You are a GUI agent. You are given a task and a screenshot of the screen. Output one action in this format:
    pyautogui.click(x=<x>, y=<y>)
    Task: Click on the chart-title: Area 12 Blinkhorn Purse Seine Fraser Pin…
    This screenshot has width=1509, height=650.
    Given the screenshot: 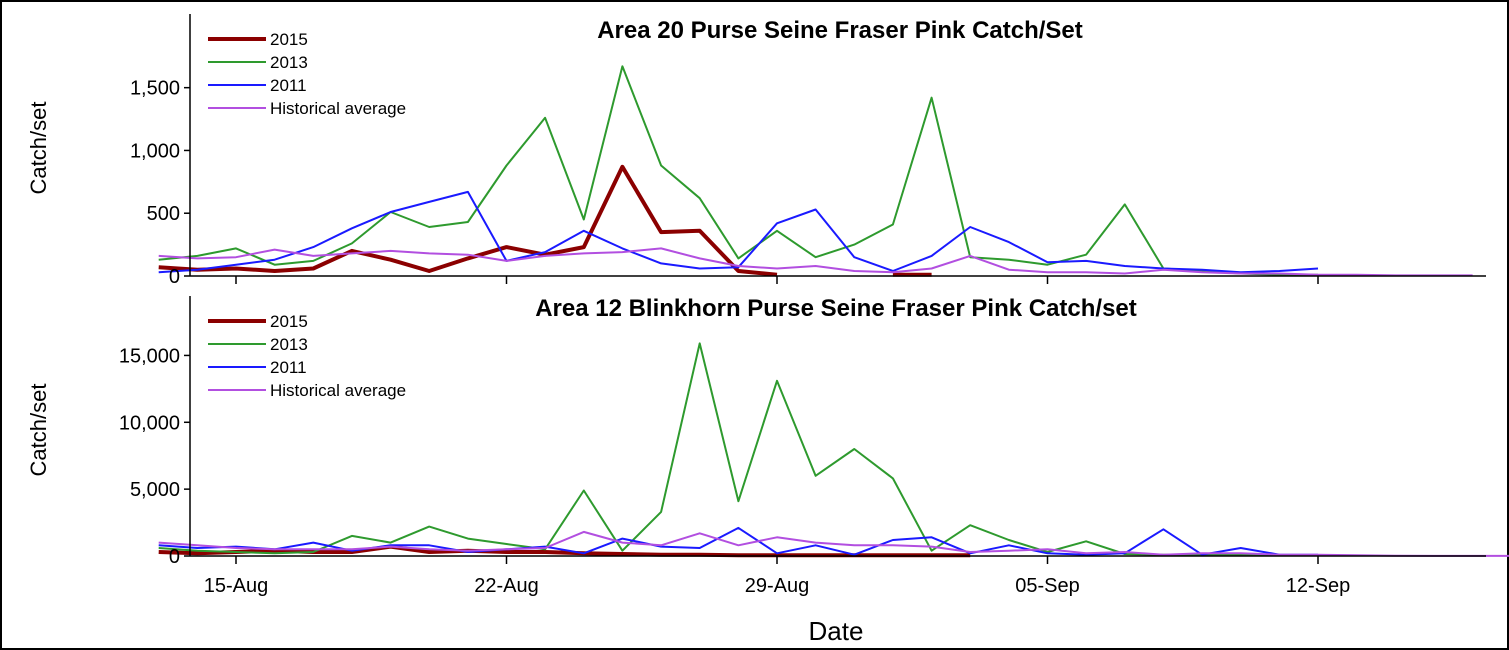 What is the action you would take?
    pyautogui.click(x=836, y=308)
    